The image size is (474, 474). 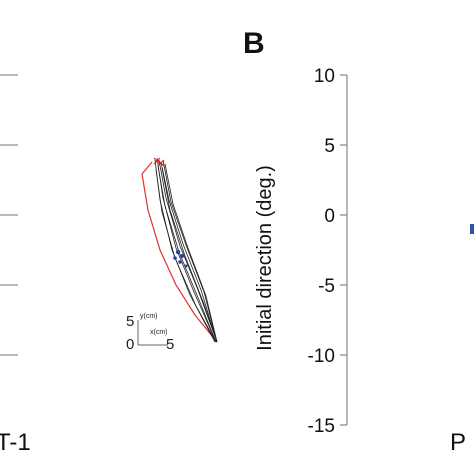 What do you see at coordinates (326, 286) in the screenshot?
I see `y-tick-label: -5` at bounding box center [326, 286].